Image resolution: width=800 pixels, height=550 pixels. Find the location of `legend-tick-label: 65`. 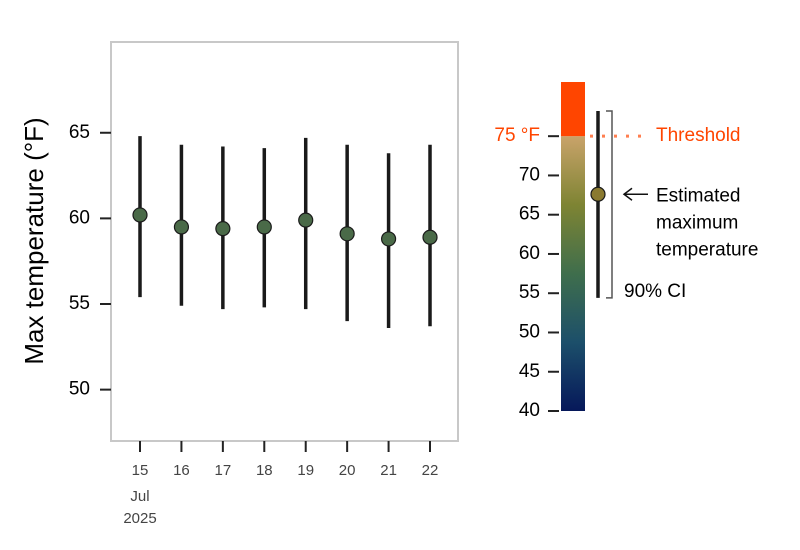

legend-tick-label: 65 is located at coordinates (529, 214).